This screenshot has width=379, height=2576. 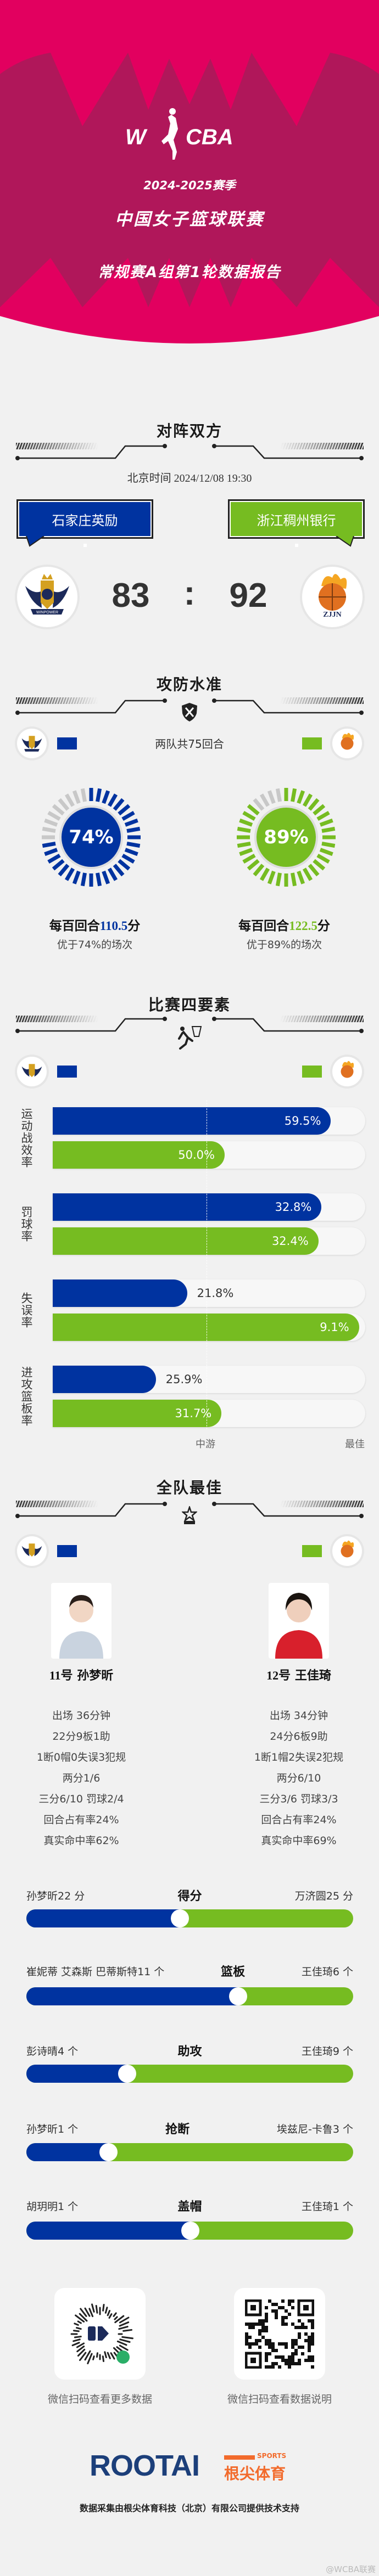 I want to click on svg-text: CBA, so click(x=209, y=137).